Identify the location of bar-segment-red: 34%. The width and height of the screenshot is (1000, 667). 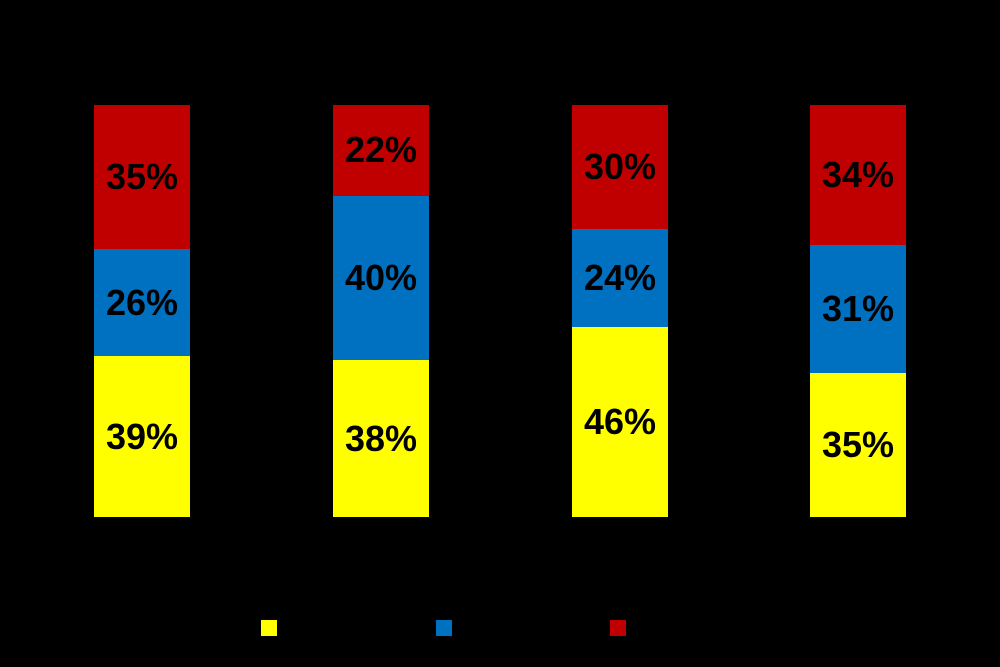
(858, 175).